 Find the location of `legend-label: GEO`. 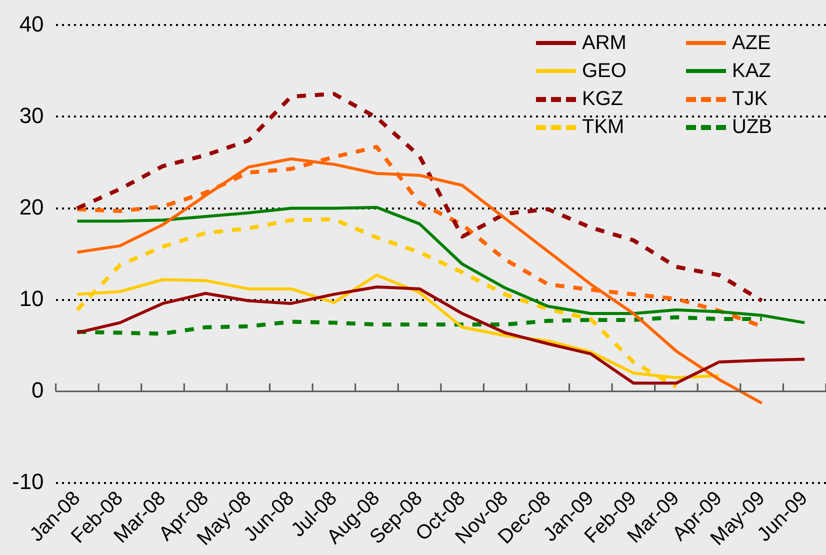

legend-label: GEO is located at coordinates (604, 71).